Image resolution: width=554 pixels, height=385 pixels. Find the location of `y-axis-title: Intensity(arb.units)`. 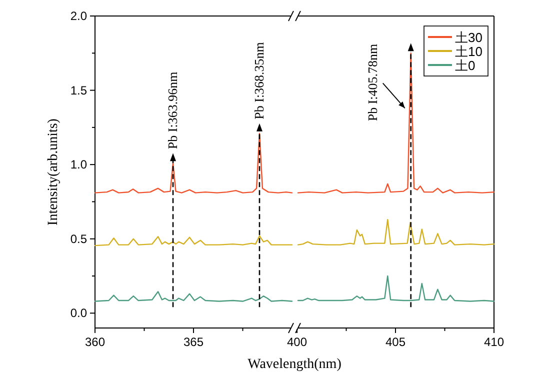

y-axis-title: Intensity(arb.units) is located at coordinates (53, 172).